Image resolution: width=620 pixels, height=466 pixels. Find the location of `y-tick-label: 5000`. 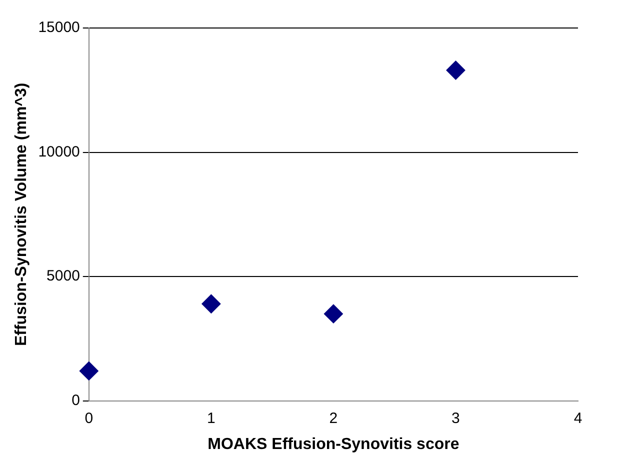

y-tick-label: 5000 is located at coordinates (63, 276).